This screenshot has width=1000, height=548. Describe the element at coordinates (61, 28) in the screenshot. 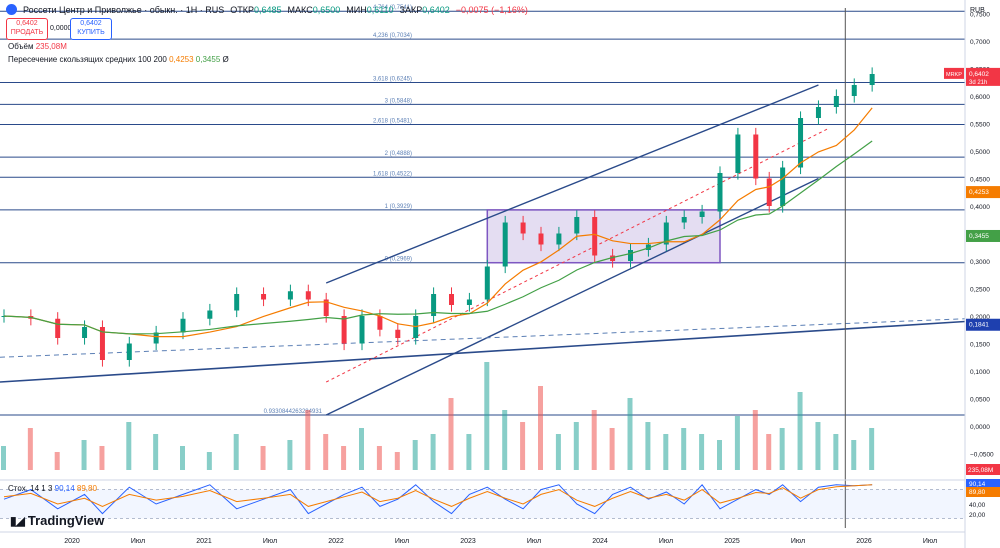

I see `spread-value: 0,0000` at that location.